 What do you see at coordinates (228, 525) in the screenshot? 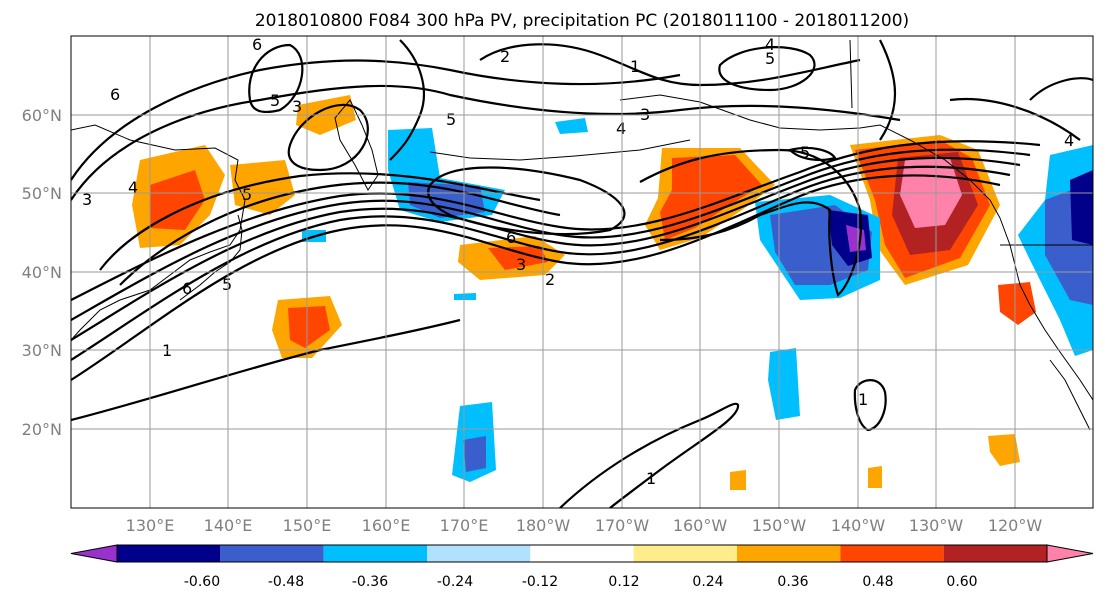
I see `lon-label: 140°E` at bounding box center [228, 525].